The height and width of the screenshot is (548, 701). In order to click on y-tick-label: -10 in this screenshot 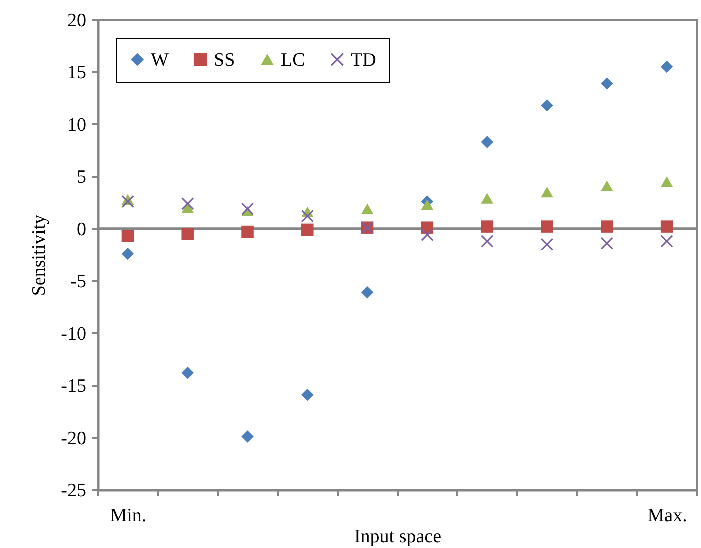, I will do `click(73, 334)`.